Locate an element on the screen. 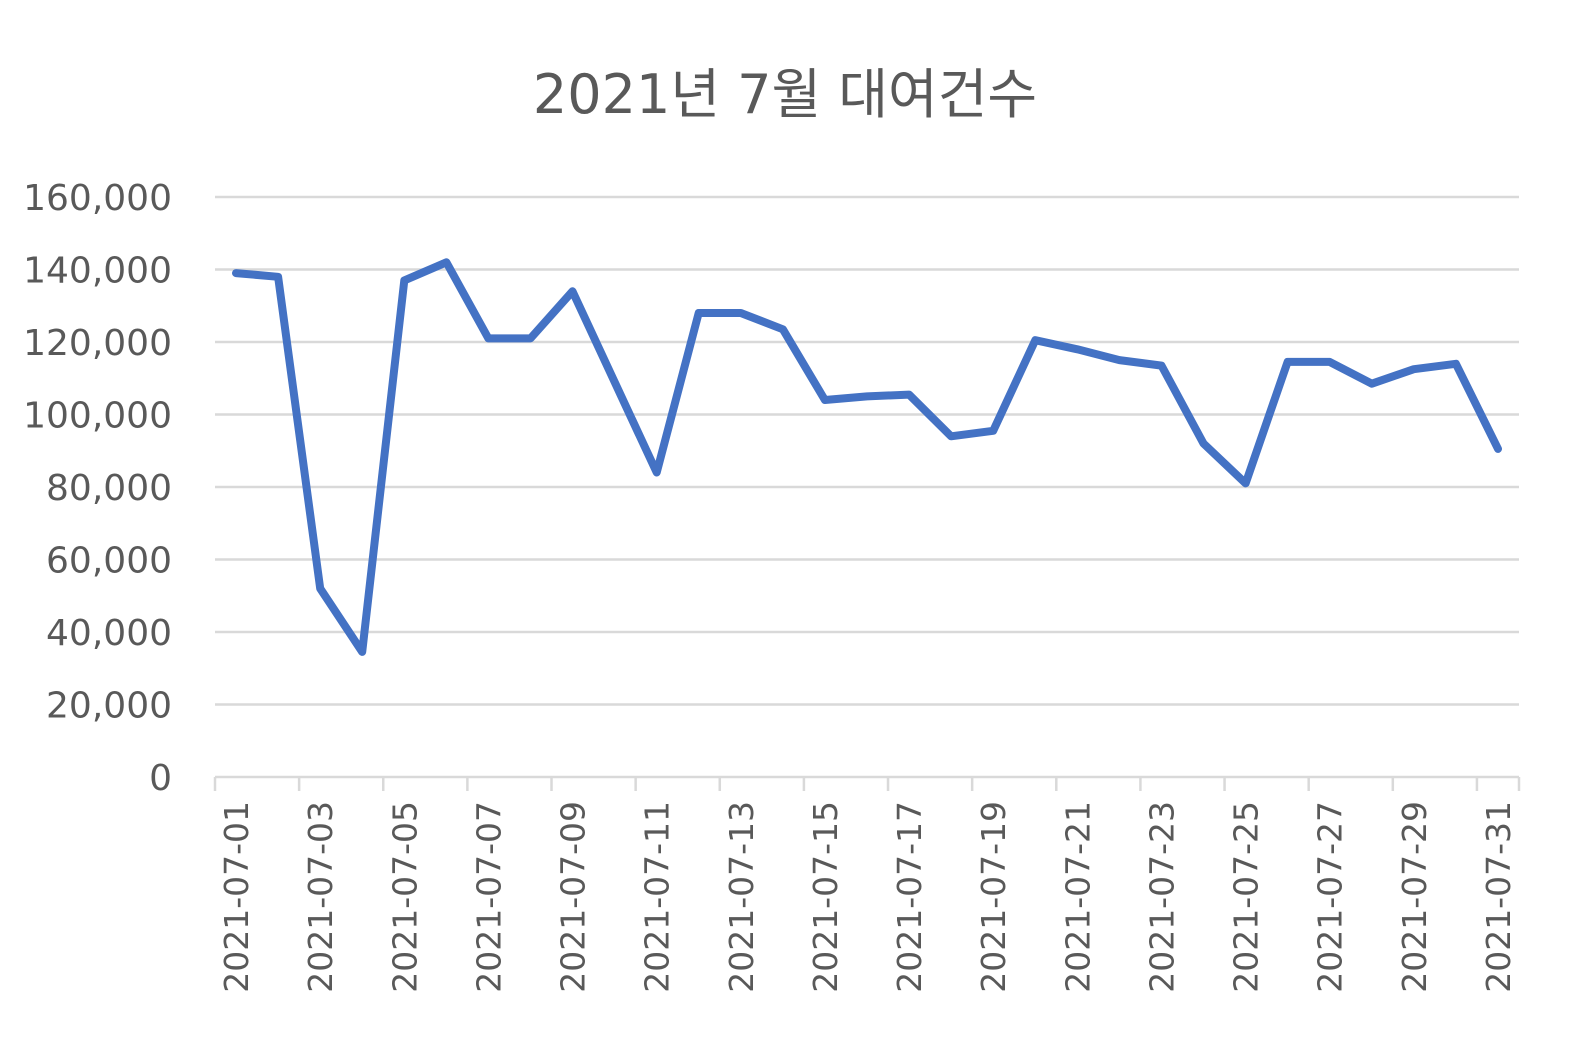  chart-title: 2021년 7월 대여건수 is located at coordinates (785, 94).